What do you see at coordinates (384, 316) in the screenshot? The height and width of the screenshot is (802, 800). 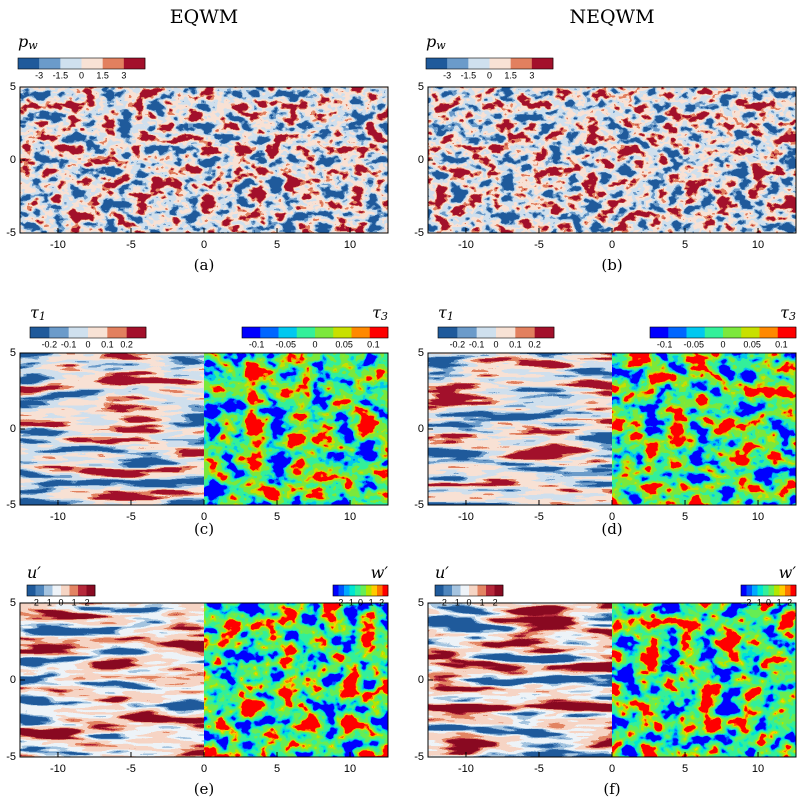 I see `colorbar-label-subscript: 3` at bounding box center [384, 316].